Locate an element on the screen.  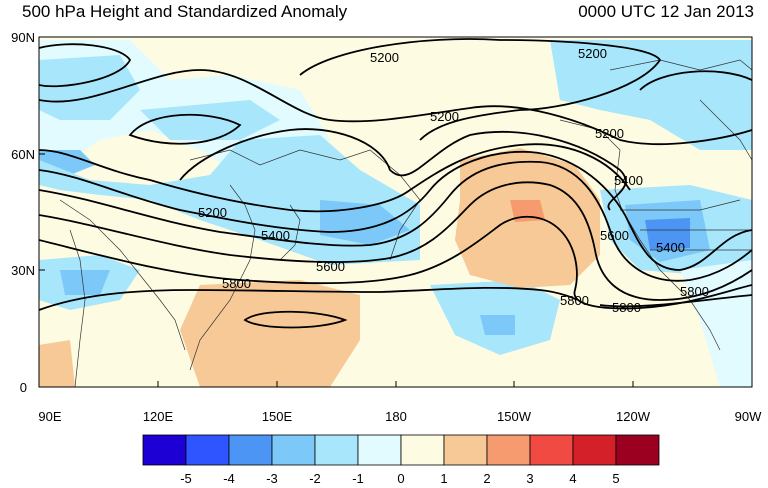
map-title: 500 hPa Height and Standardized Anomaly is located at coordinates (185, 11).